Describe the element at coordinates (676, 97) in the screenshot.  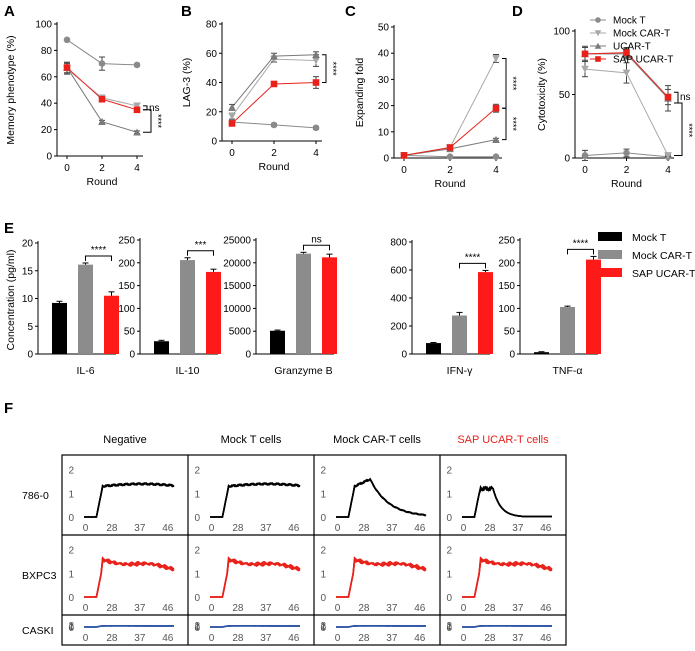
I see `panel-d-bracket-ns` at that location.